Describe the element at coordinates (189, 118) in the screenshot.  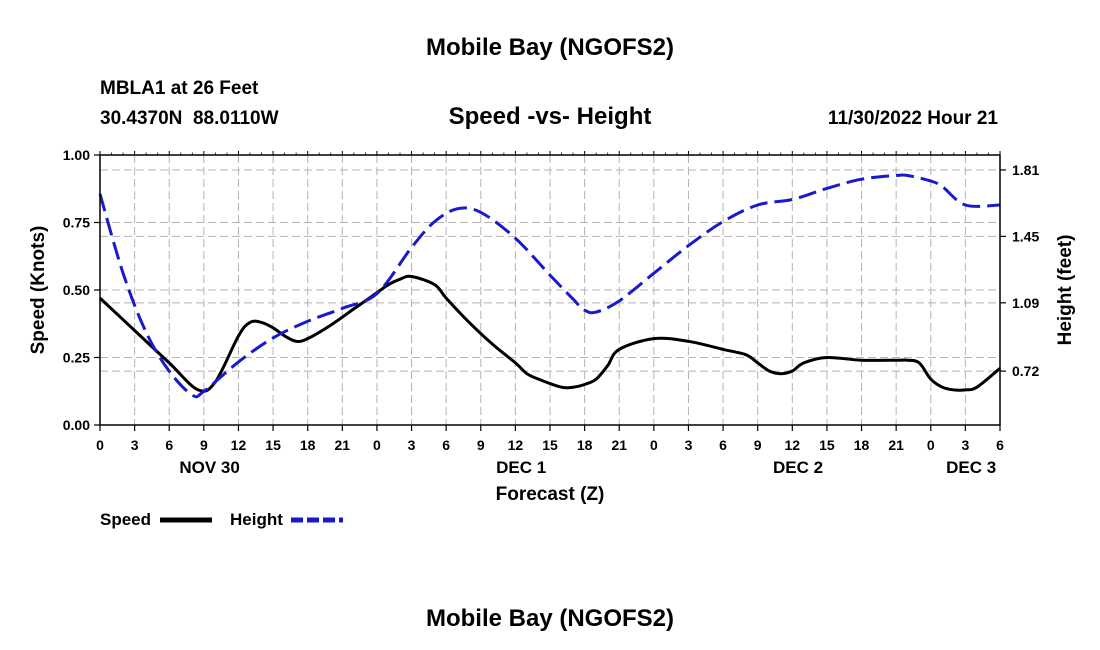
I see `station-coords: 30.4370N 88.0110W` at that location.